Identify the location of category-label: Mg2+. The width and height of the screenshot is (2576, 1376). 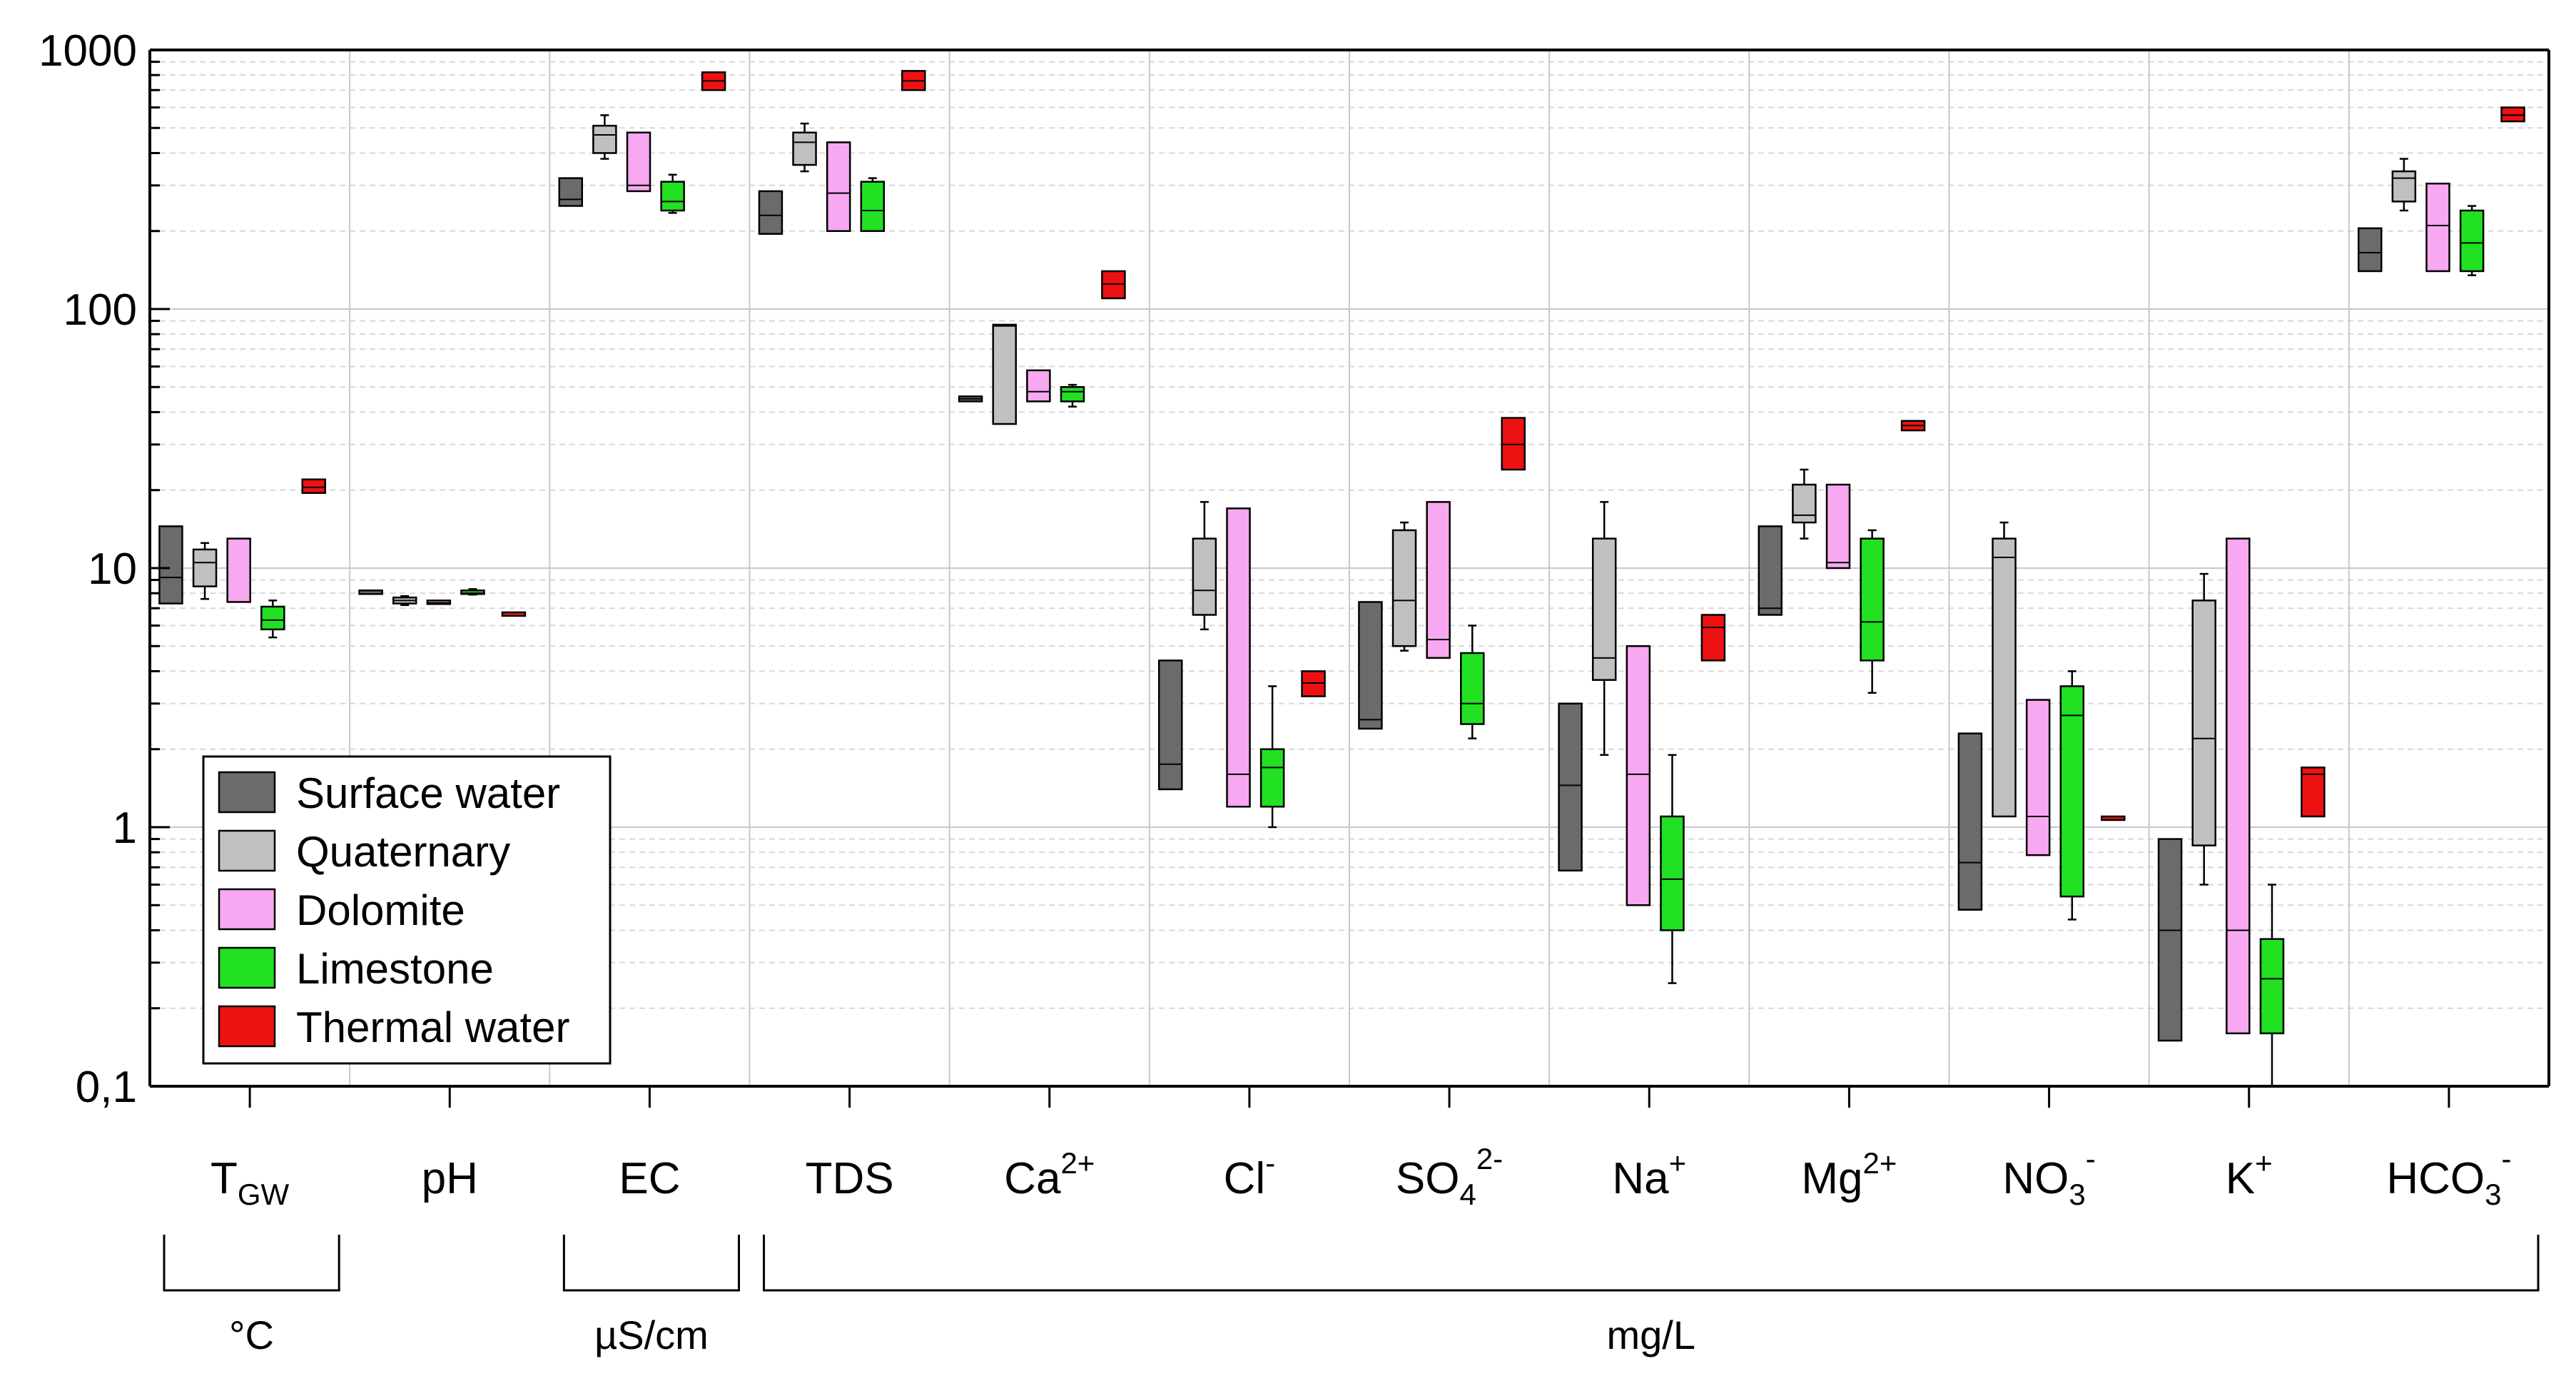
(1849, 1174).